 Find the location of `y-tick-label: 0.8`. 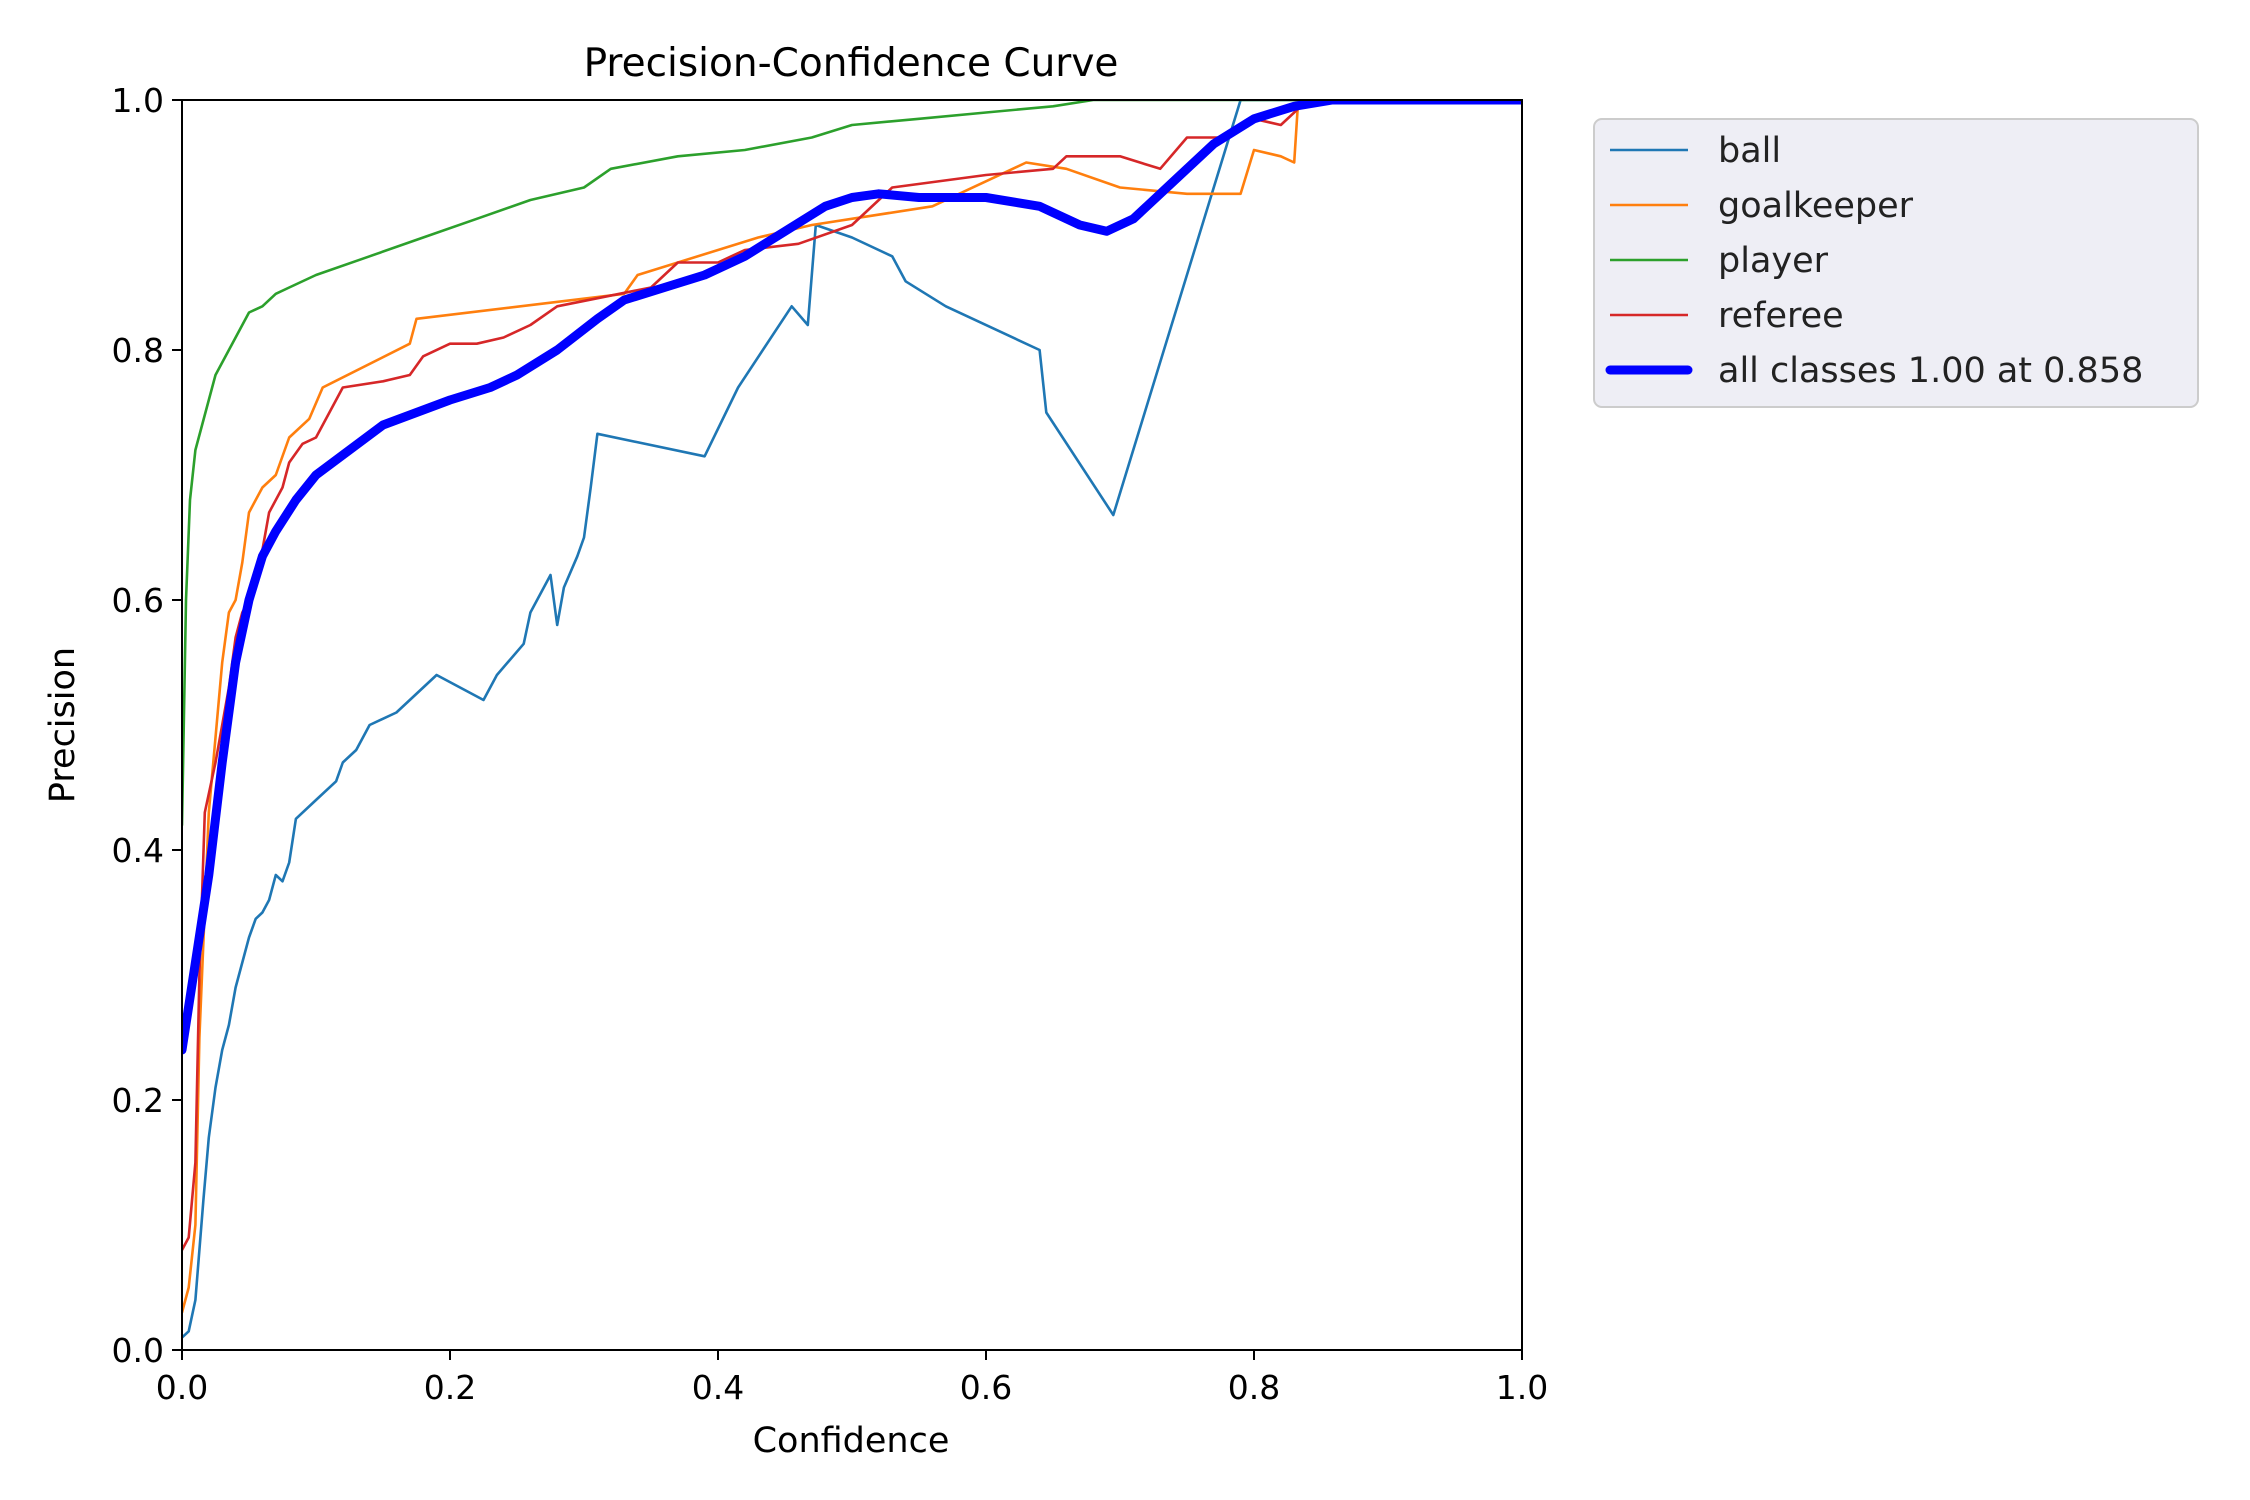

y-tick-label: 0.8 is located at coordinates (138, 350).